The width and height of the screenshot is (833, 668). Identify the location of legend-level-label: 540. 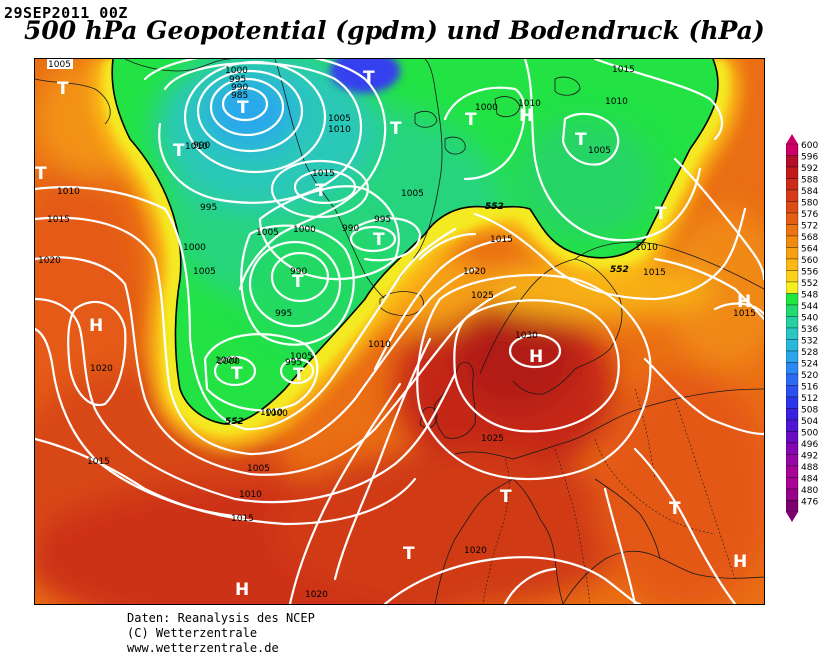
(809, 319).